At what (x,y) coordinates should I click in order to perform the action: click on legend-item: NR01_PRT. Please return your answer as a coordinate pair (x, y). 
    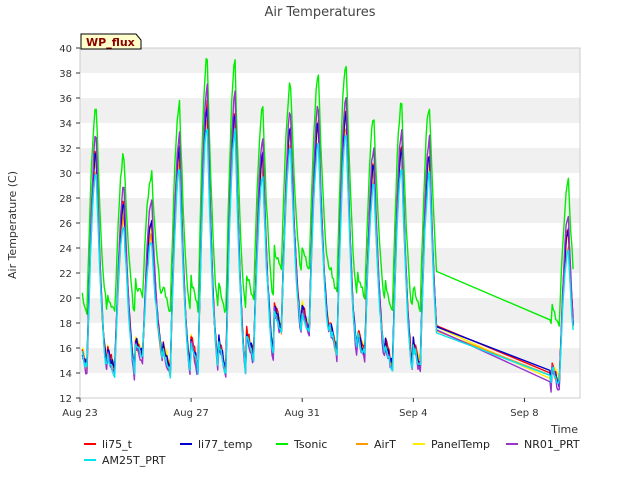
    Looking at the image, I should click on (543, 444).